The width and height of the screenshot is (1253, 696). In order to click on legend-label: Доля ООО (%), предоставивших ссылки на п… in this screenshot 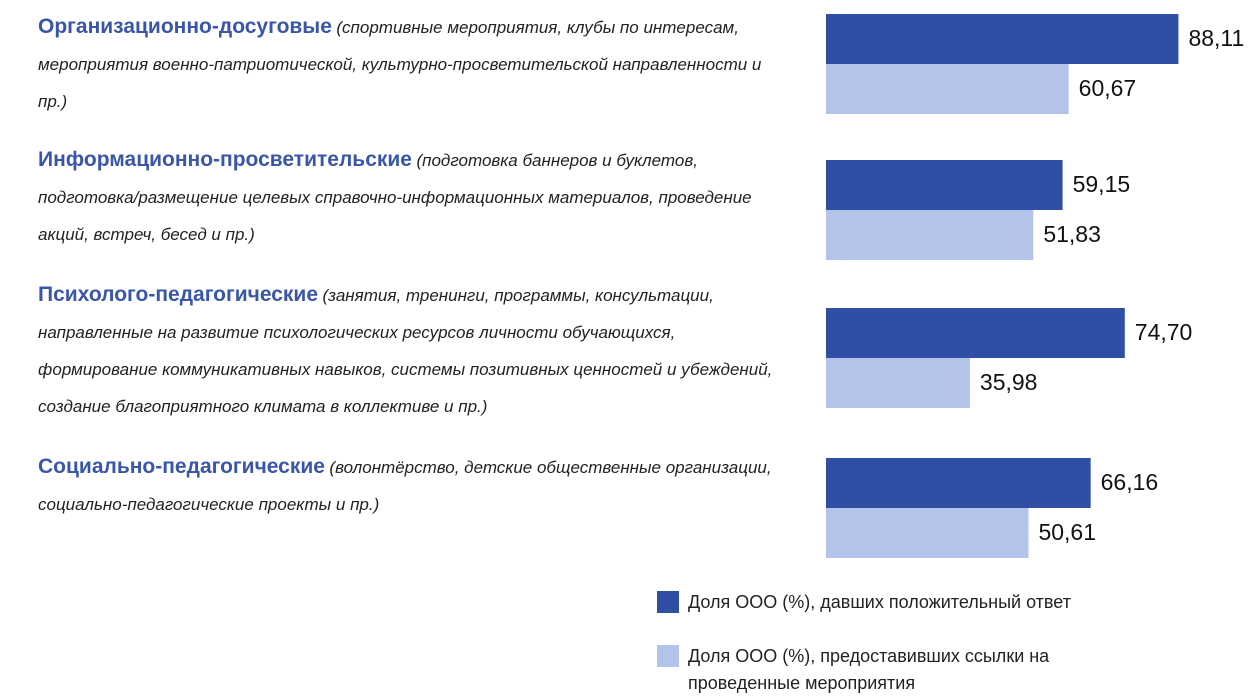, I will do `click(869, 669)`.